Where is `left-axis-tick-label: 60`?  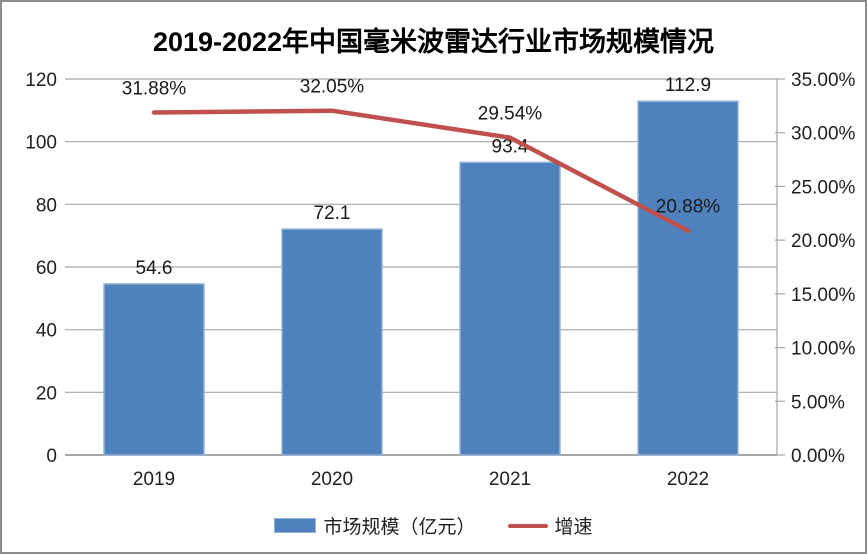 left-axis-tick-label: 60 is located at coordinates (46, 268).